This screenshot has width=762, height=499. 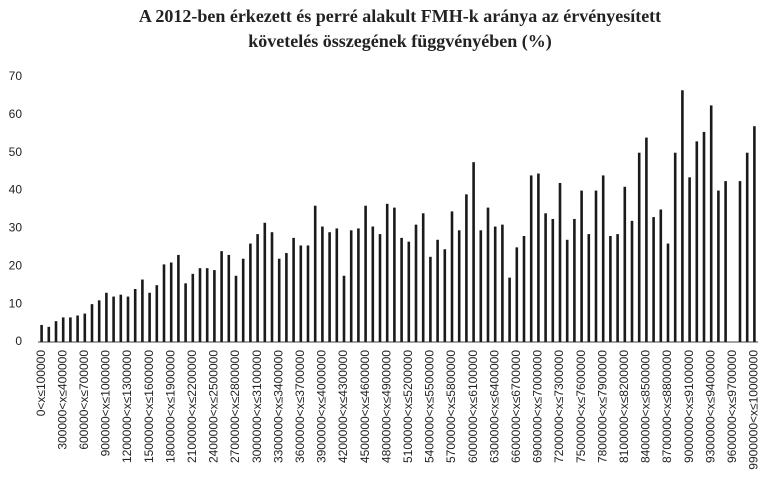 I want to click on y-tick-label: 20, so click(x=16, y=265).